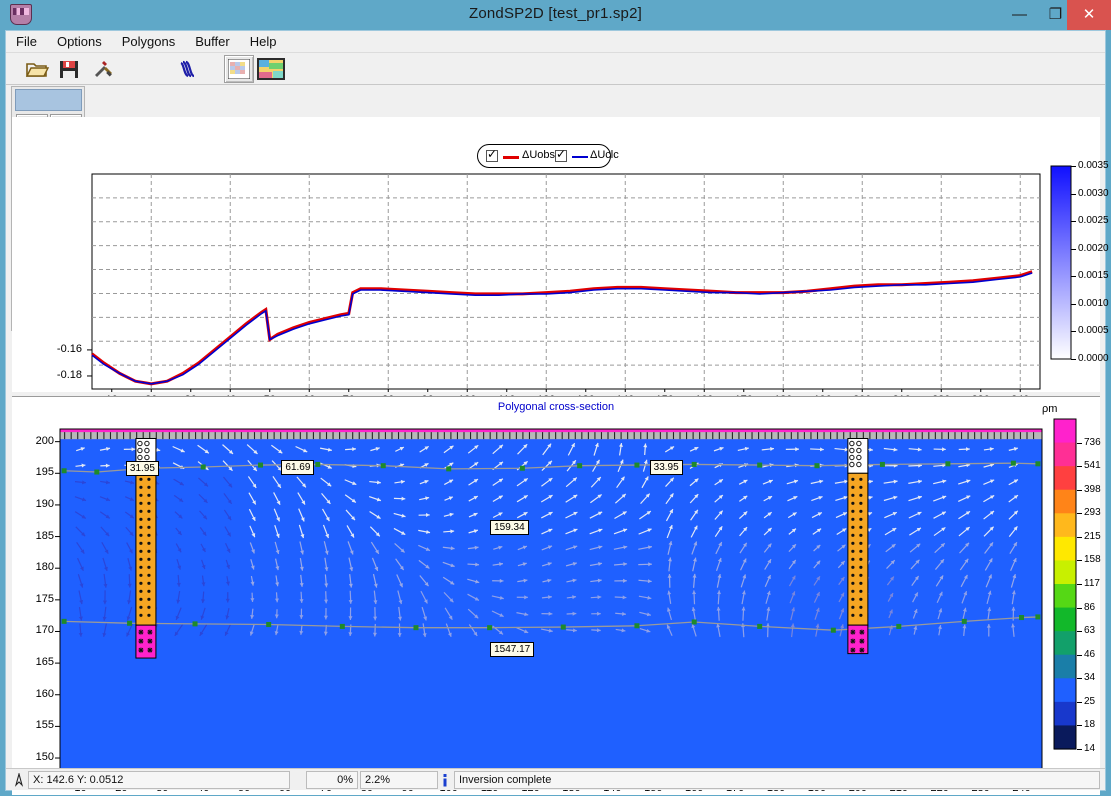  What do you see at coordinates (512, 650) in the screenshot?
I see `section-value-label: 1547.17` at bounding box center [512, 650].